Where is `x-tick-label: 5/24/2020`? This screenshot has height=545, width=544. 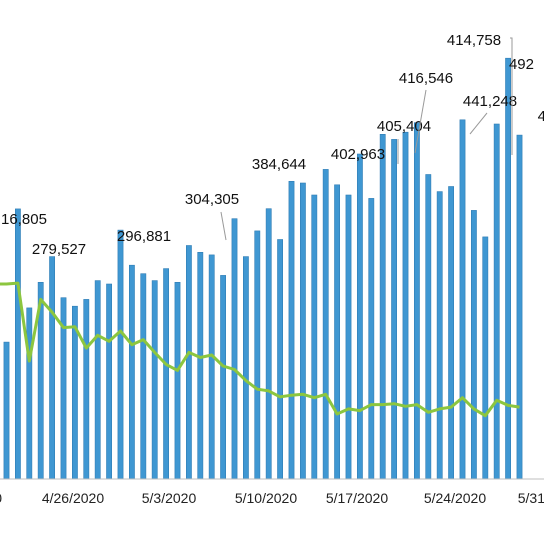
x-tick-label: 5/24/2020 is located at coordinates (455, 498).